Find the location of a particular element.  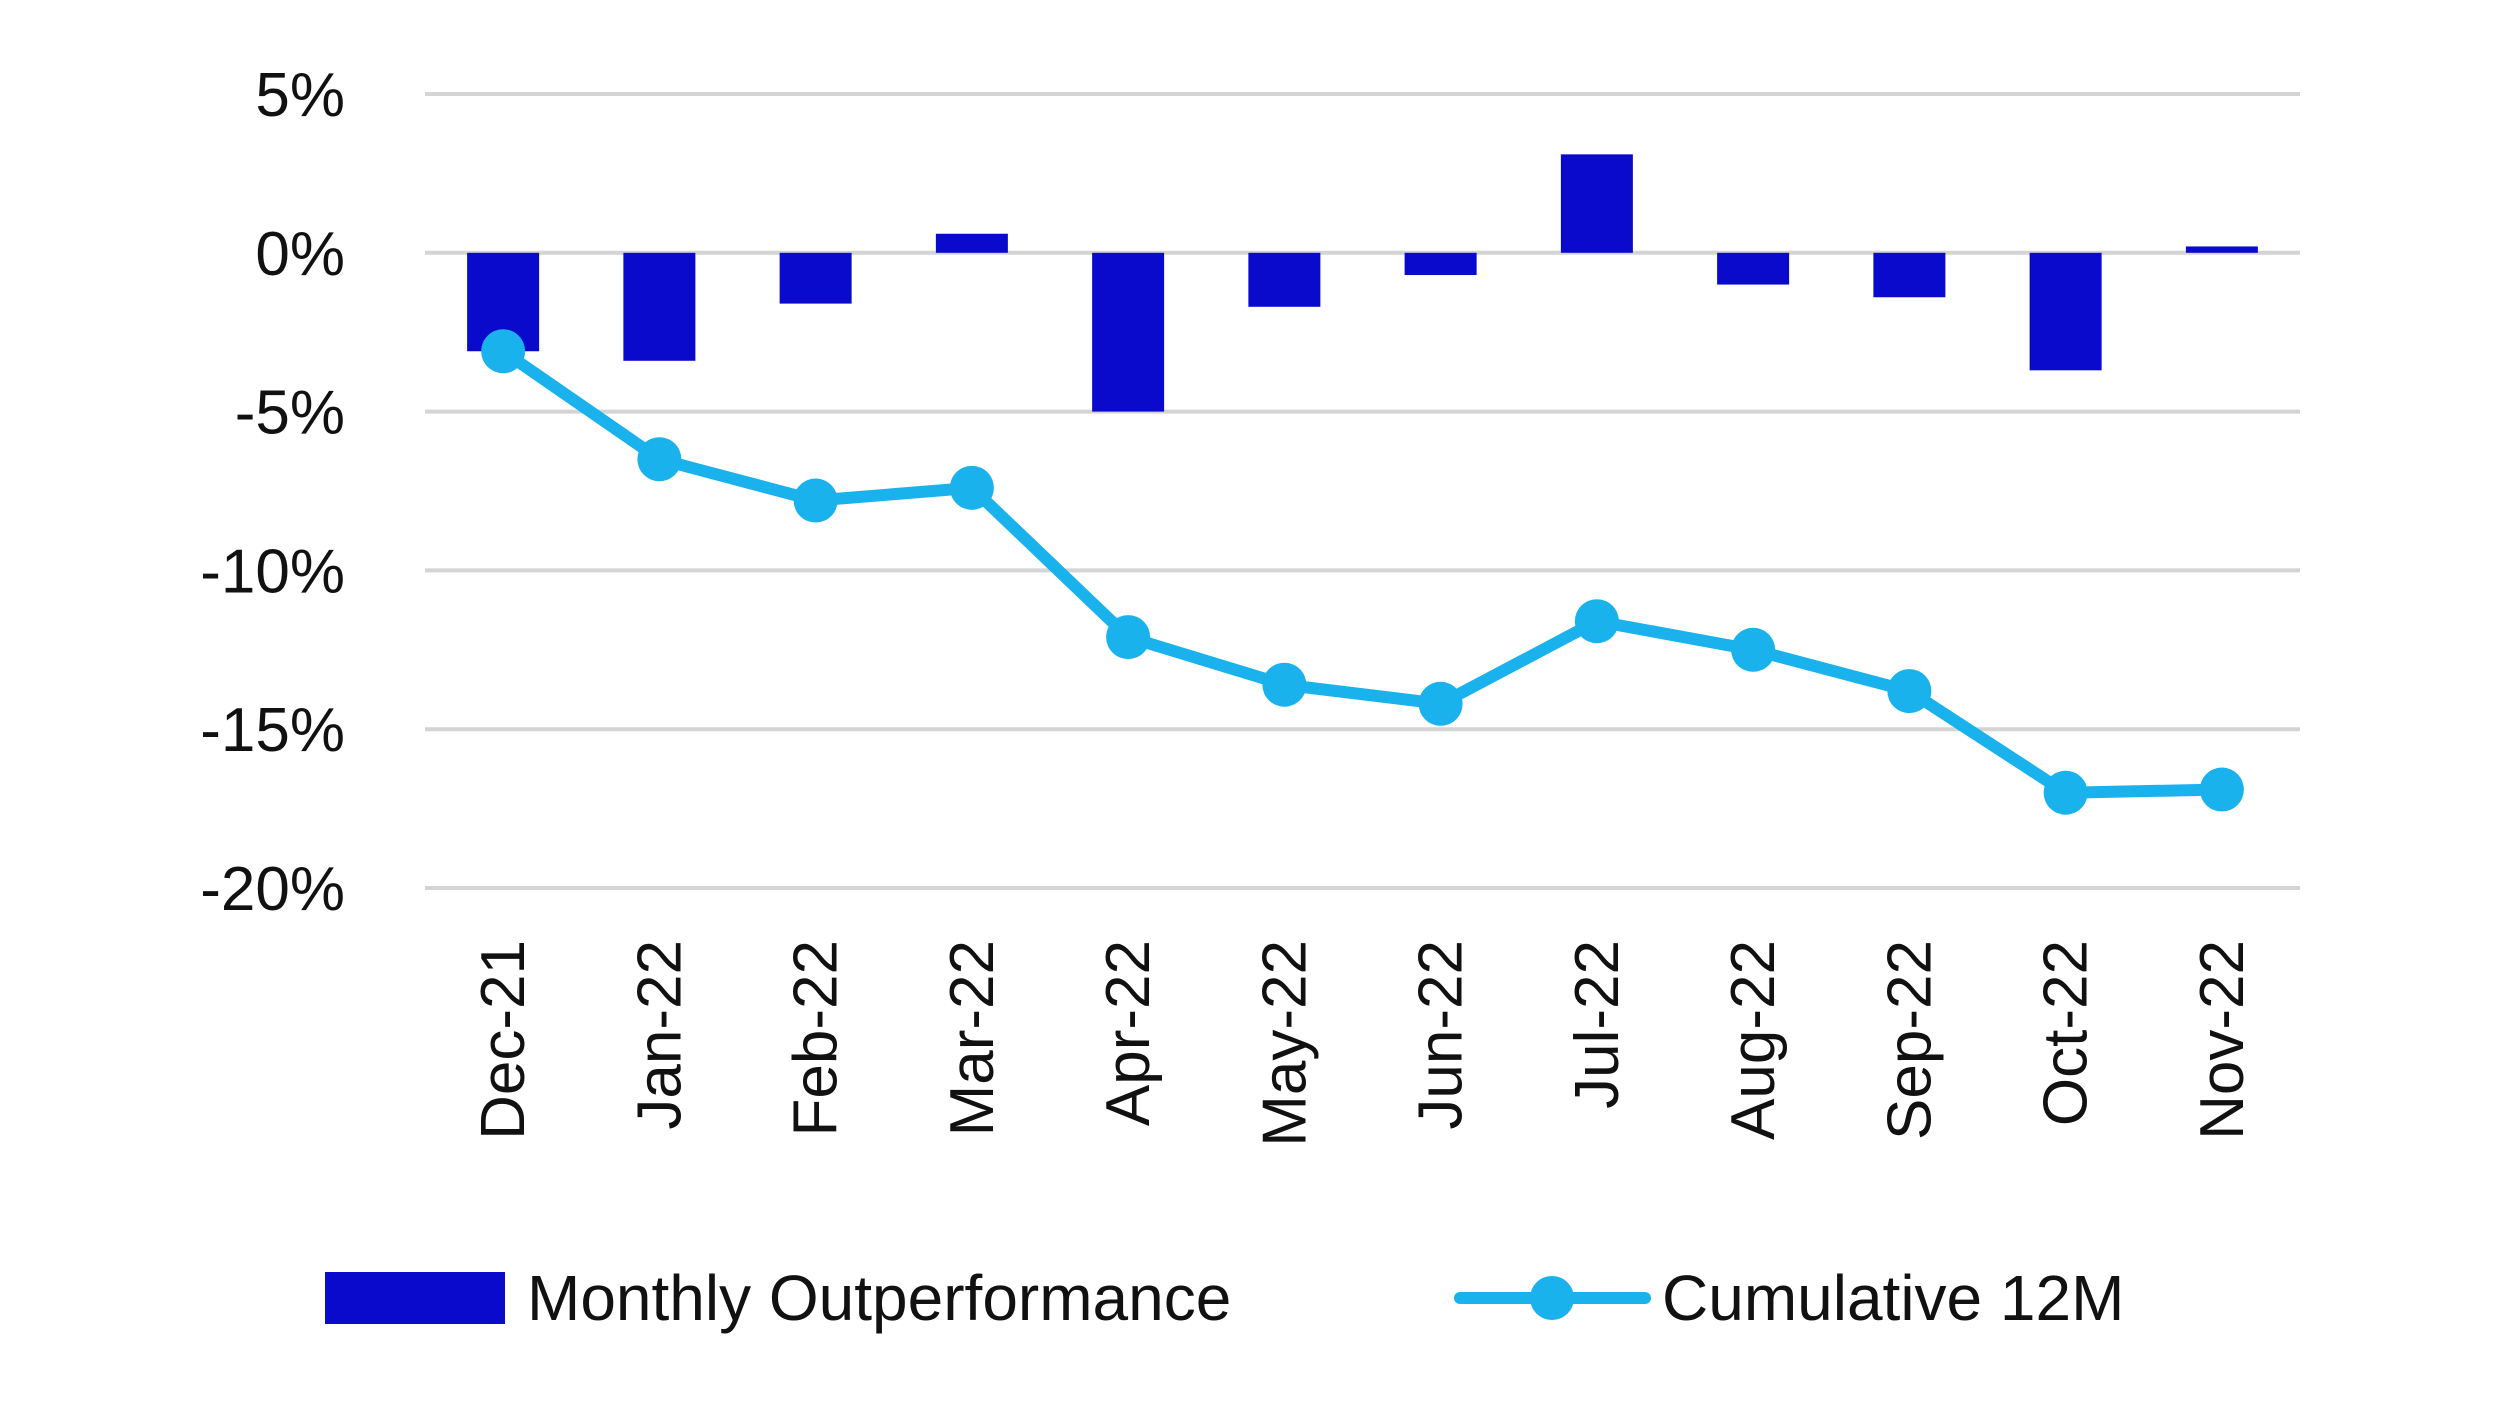

legend-label-monthly: Monthly Outperformance is located at coordinates (879, 1298).